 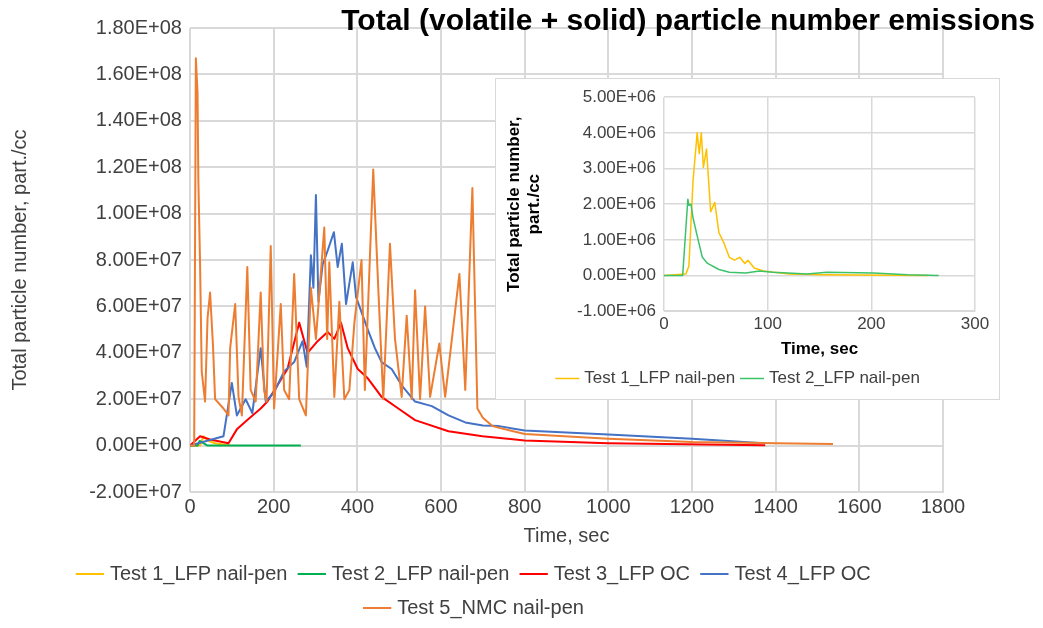 I want to click on x-tick-label: 1200, so click(x=692, y=505).